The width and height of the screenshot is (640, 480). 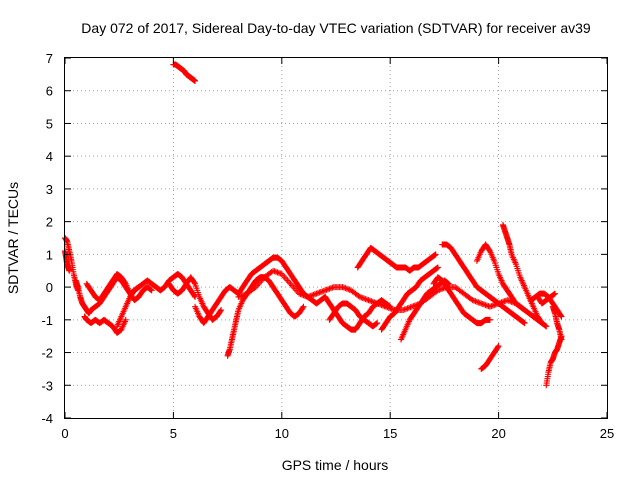 What do you see at coordinates (337, 433) in the screenshot?
I see `x-tick-labels: 0 5 10 15 20 25` at bounding box center [337, 433].